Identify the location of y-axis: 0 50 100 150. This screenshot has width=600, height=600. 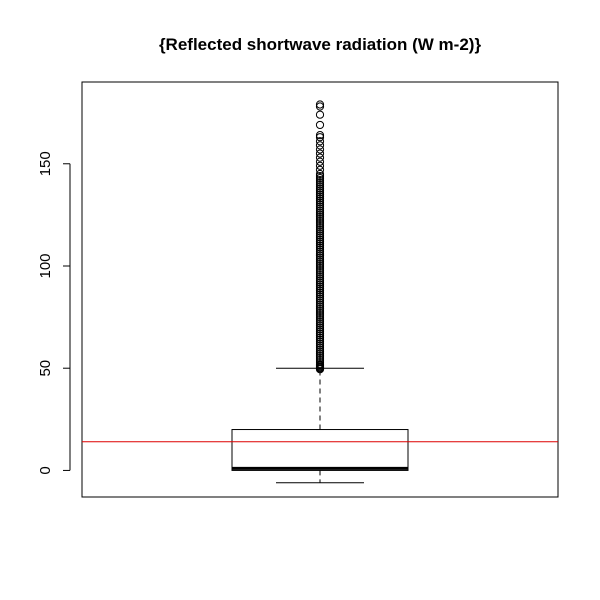
(54, 313).